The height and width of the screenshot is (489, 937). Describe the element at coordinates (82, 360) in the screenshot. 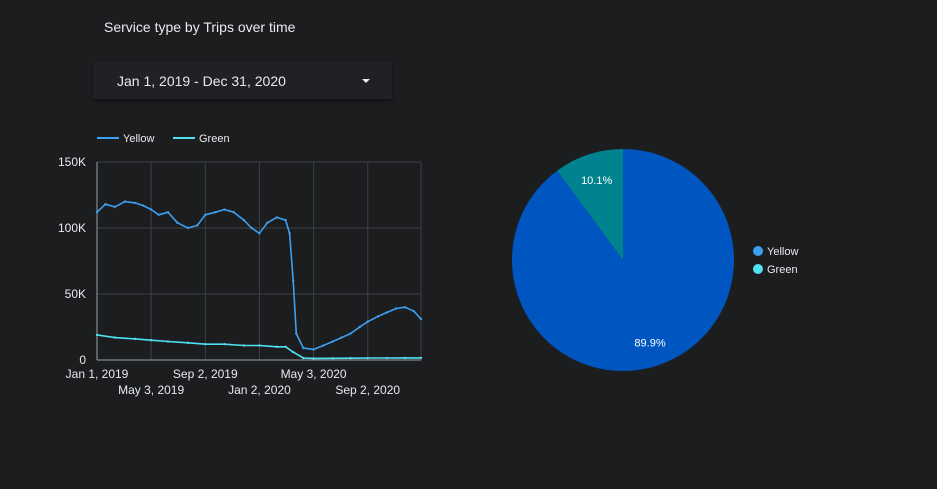

I see `y-tick-label: 0` at that location.